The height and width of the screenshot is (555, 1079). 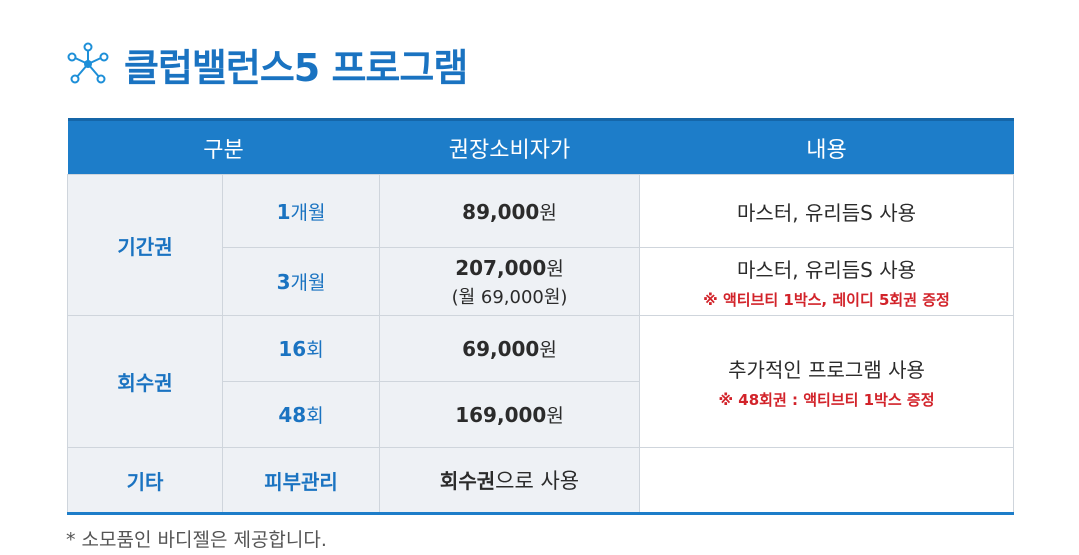 I want to click on subcategory-skincare: 피부관리, so click(x=301, y=481).